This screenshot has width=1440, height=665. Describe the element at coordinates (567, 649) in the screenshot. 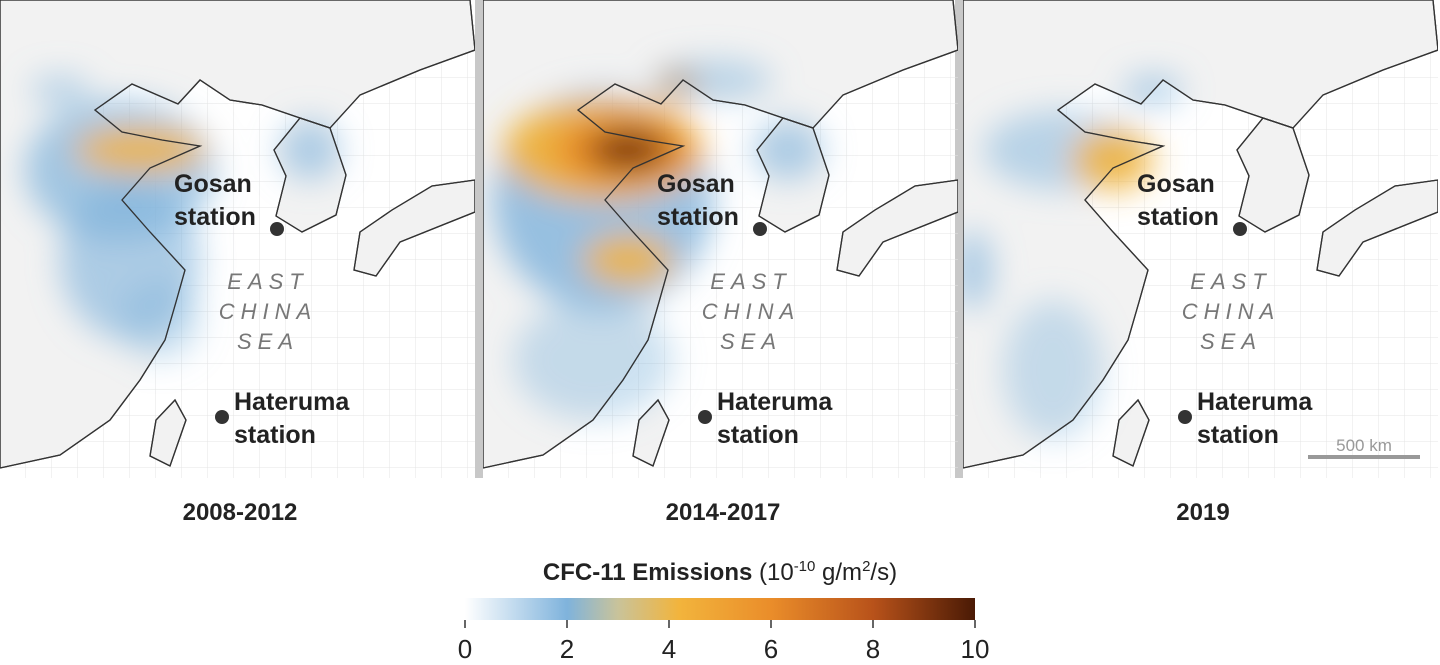

I see `colorbar-tick-label: 2` at that location.